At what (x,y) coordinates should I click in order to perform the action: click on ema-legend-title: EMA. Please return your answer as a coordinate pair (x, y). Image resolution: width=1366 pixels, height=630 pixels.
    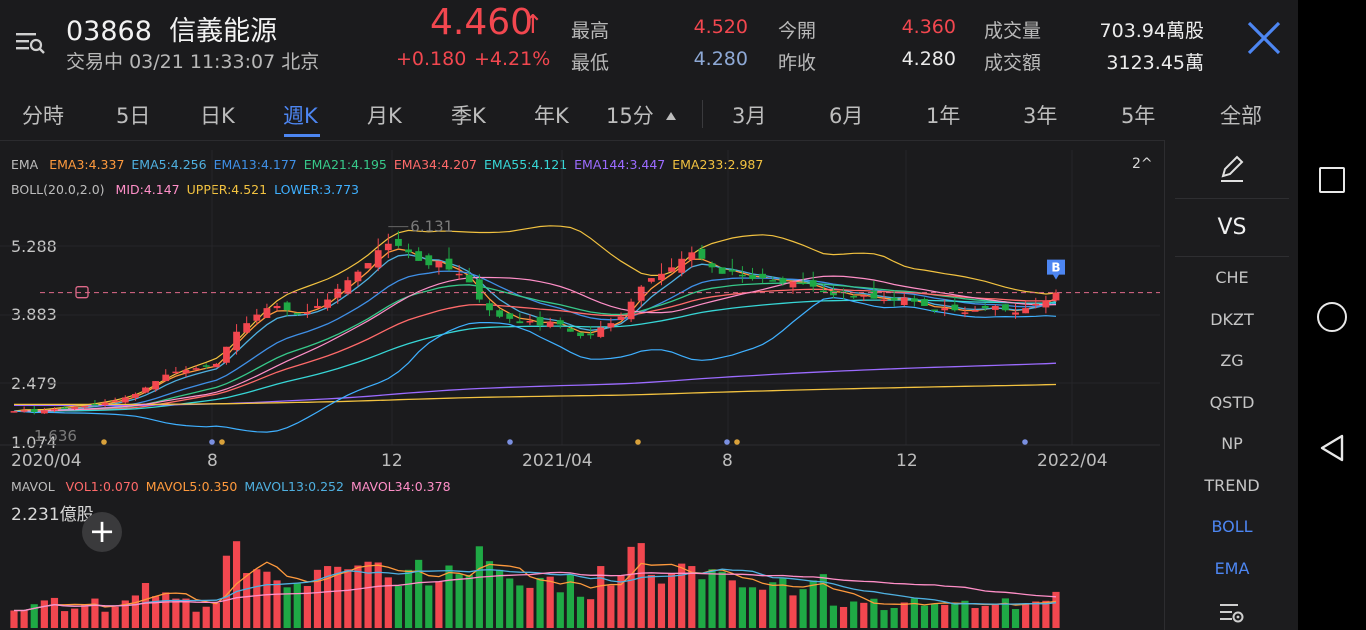
    Looking at the image, I should click on (25, 164).